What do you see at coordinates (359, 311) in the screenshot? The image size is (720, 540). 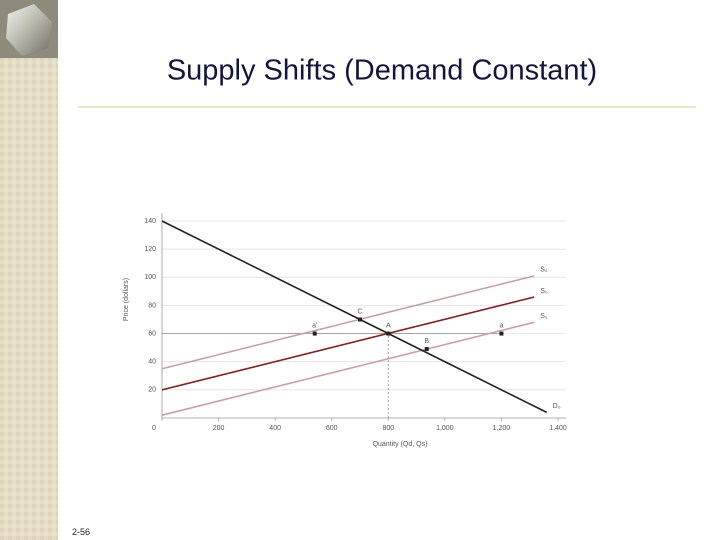 I see `point-label: C` at bounding box center [359, 311].